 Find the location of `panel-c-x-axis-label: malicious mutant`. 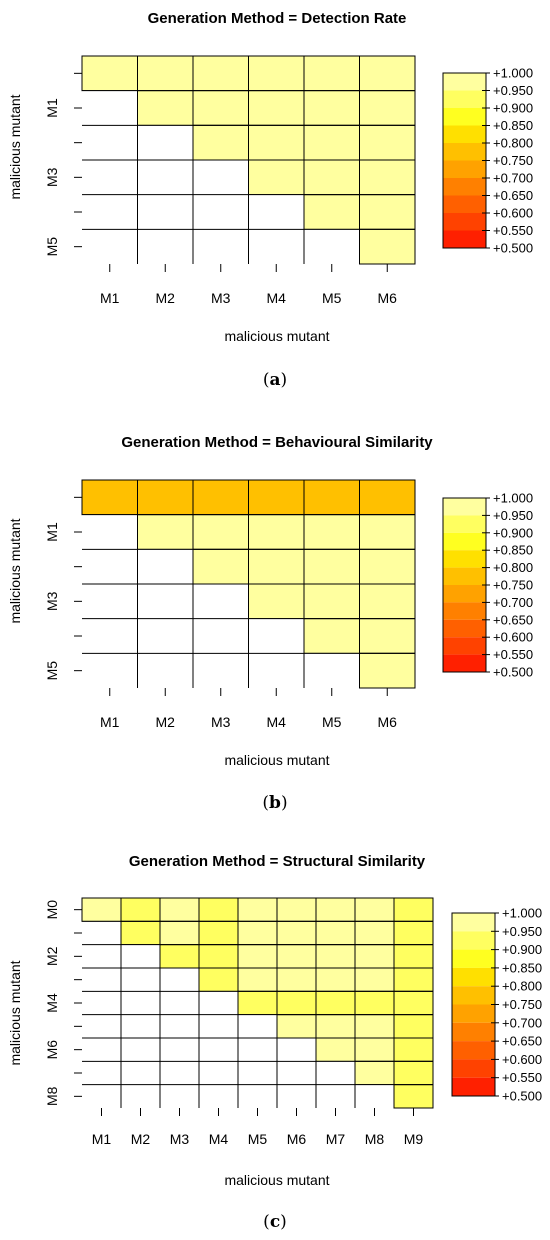

panel-c-x-axis-label: malicious mutant is located at coordinates (276, 1180).